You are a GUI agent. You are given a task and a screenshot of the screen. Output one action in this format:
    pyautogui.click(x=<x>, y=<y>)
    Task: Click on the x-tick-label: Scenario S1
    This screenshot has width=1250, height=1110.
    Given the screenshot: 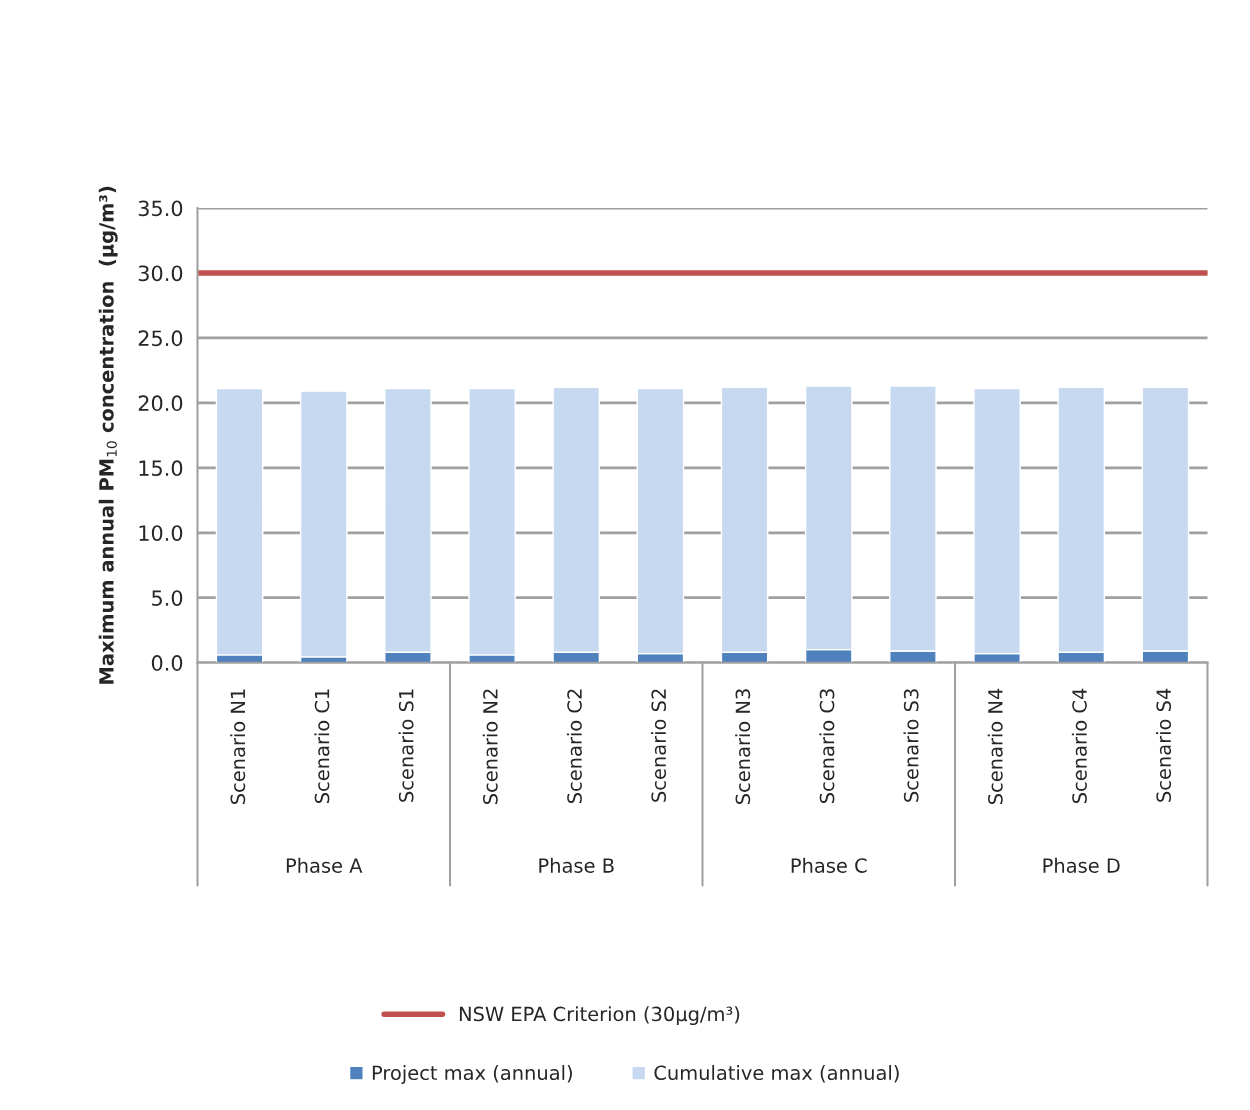 What is the action you would take?
    pyautogui.click(x=406, y=745)
    